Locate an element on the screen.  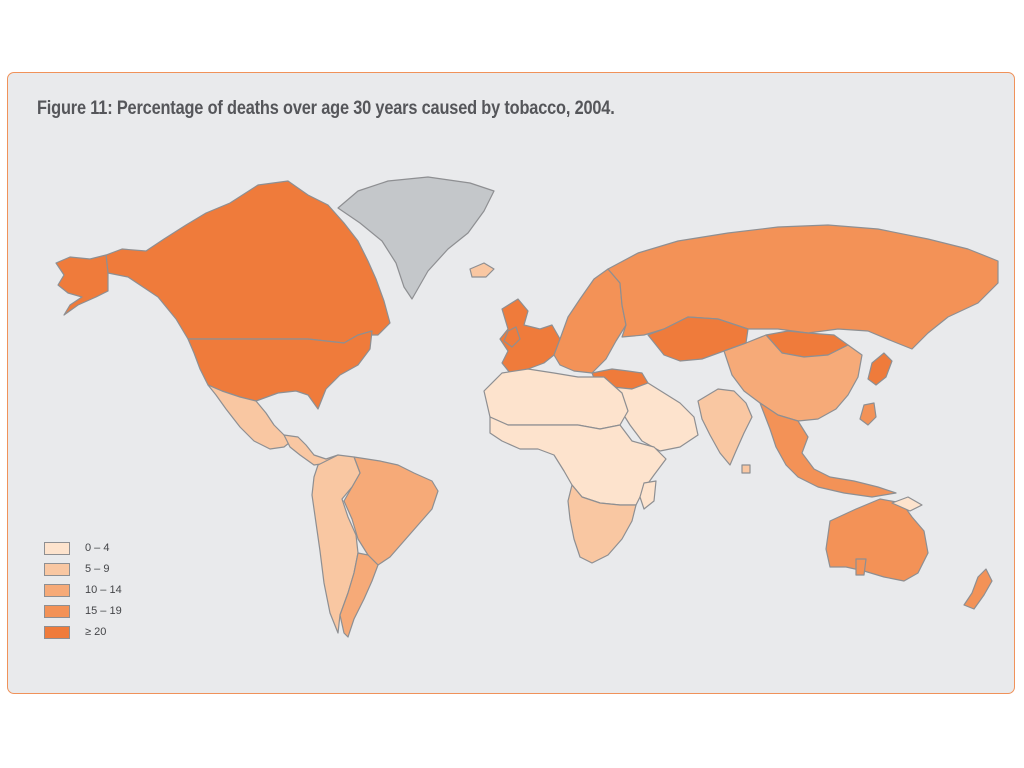
region-united-states is located at coordinates (280, 370).